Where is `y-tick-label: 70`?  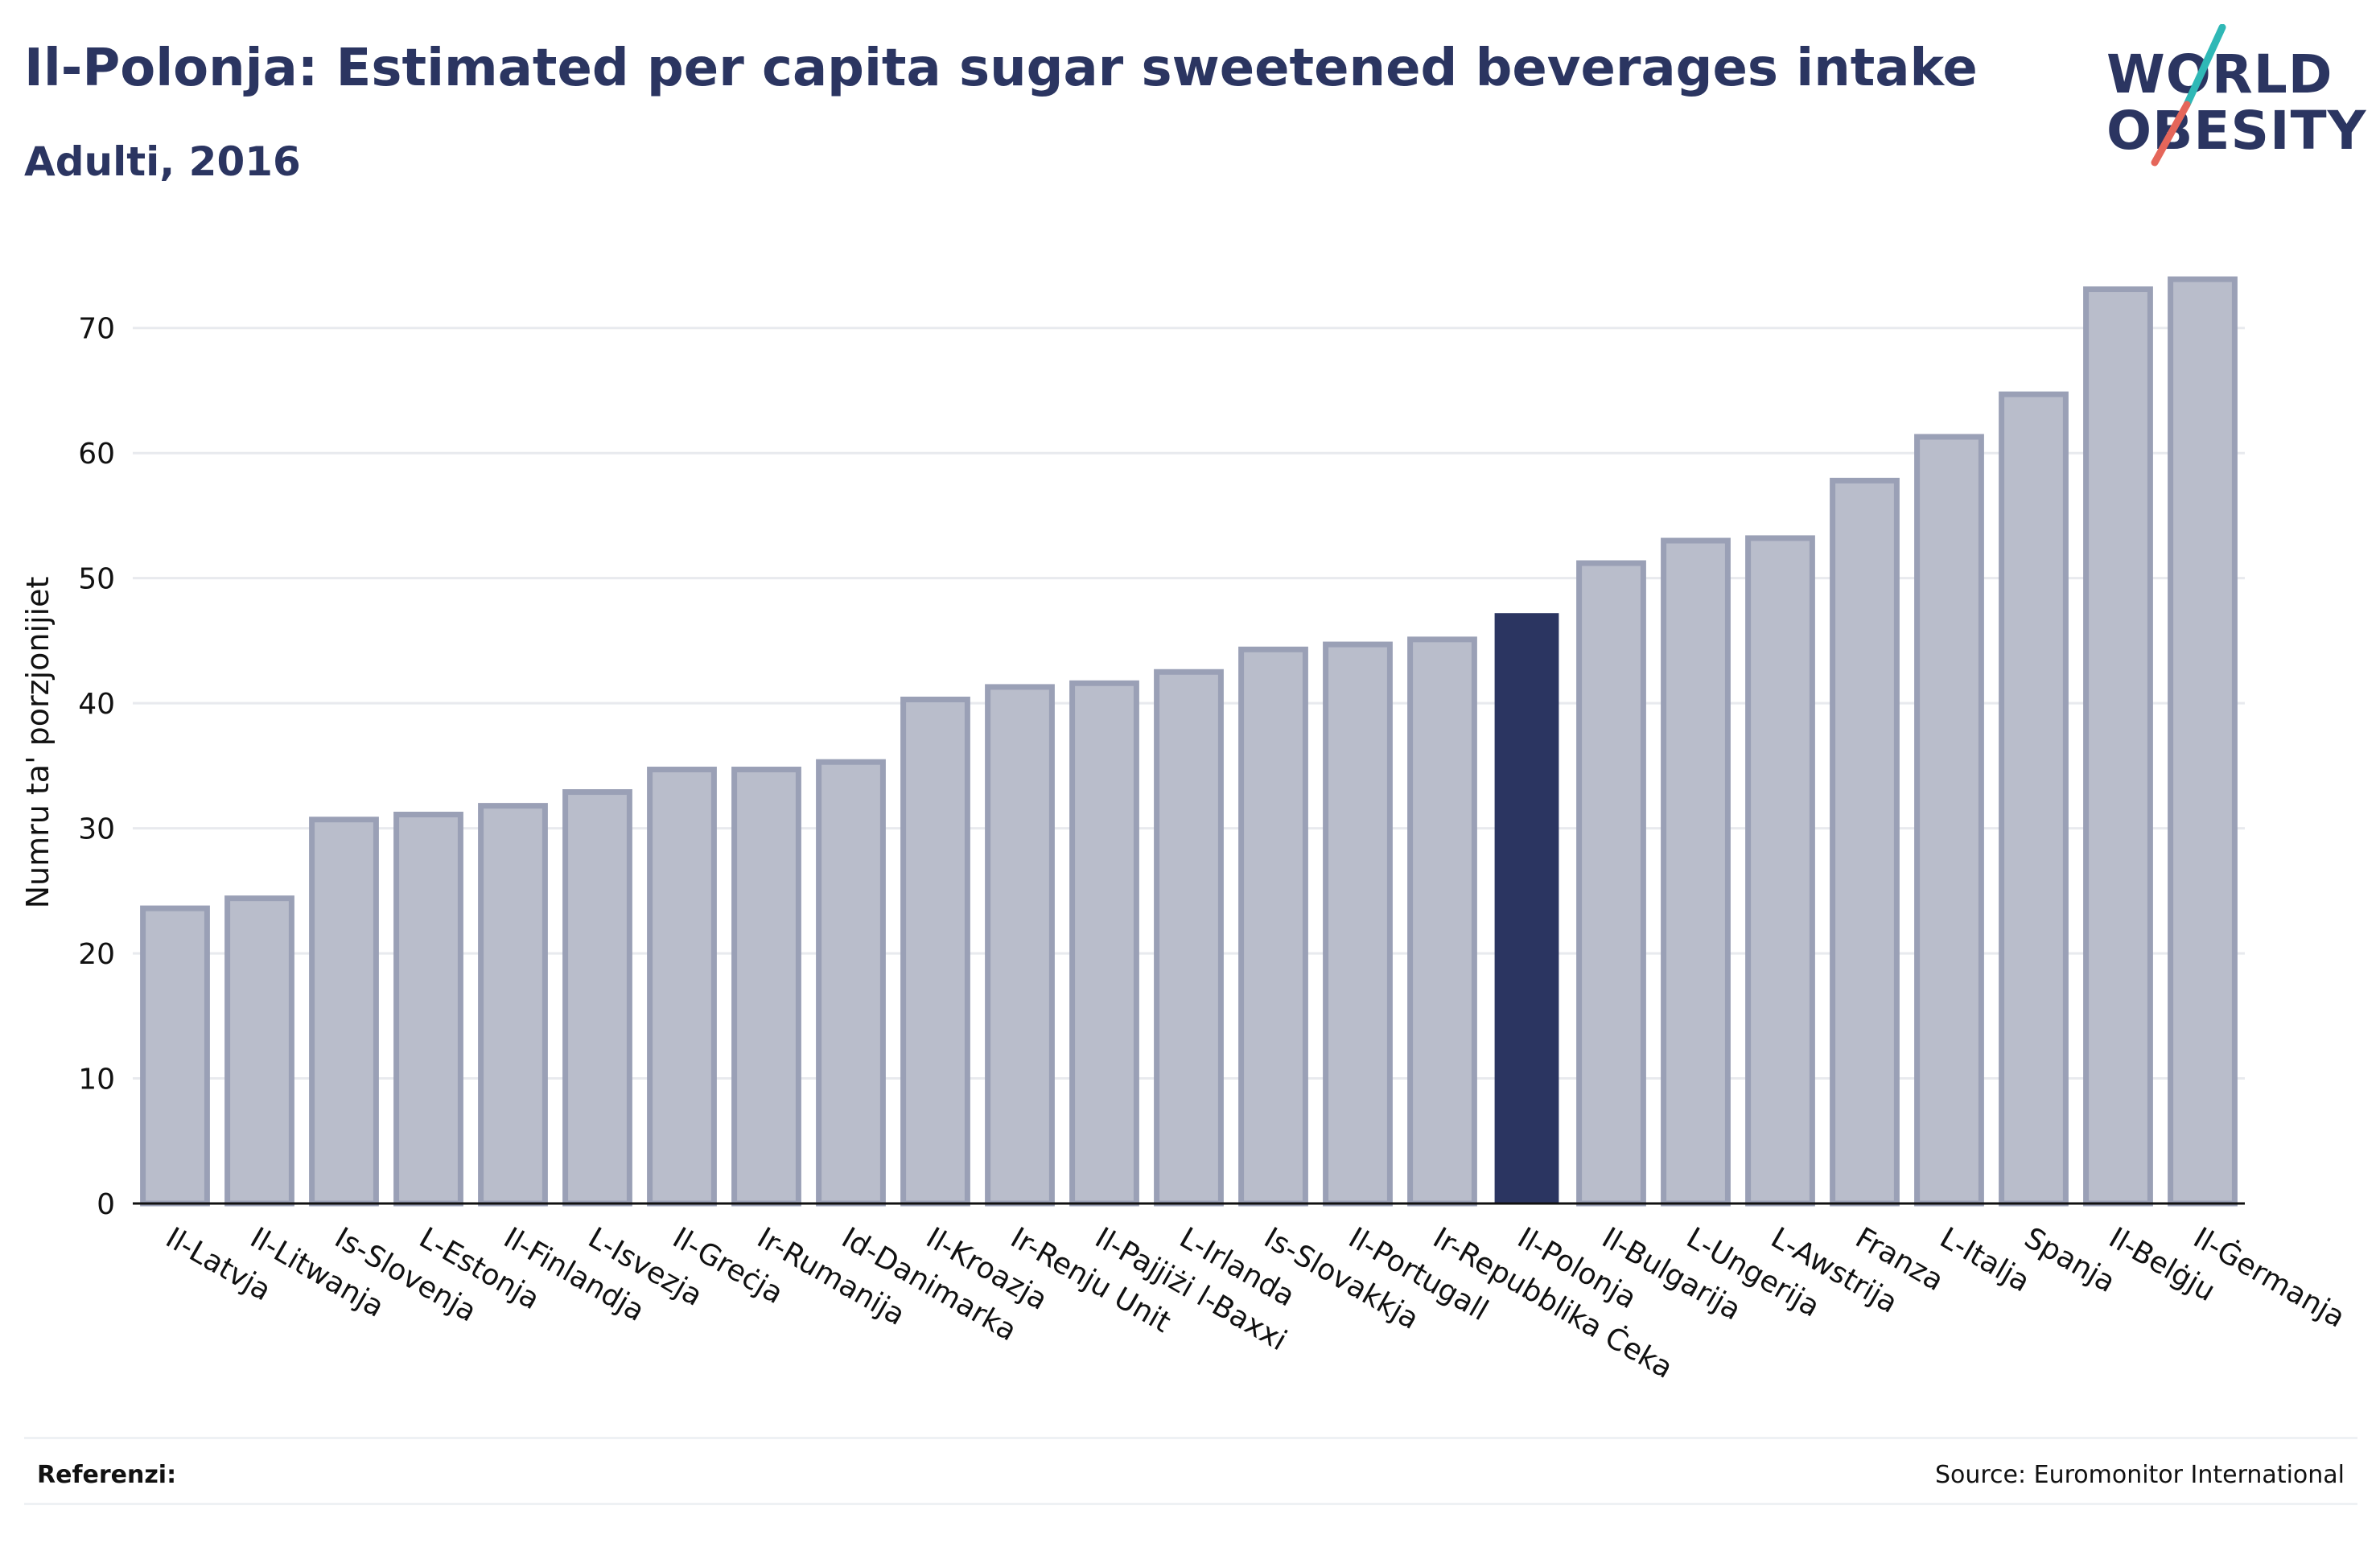 y-tick-label: 70 is located at coordinates (96, 329).